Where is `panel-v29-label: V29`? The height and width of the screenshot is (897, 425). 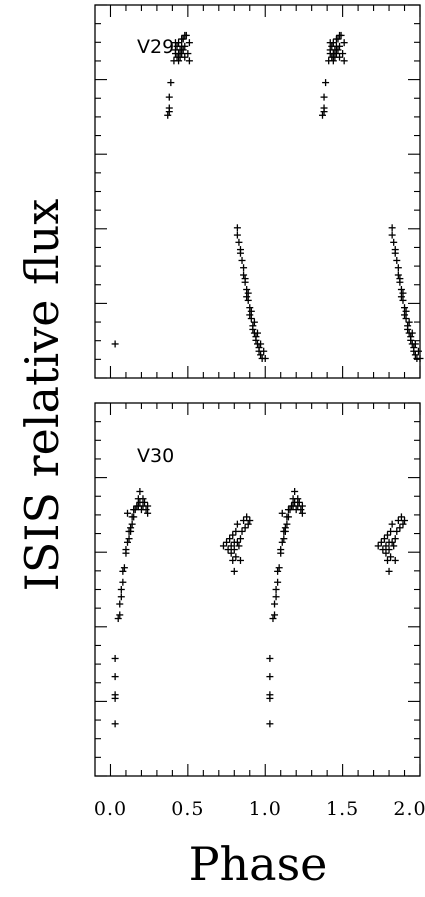 panel-v29-label: V29 is located at coordinates (155, 47).